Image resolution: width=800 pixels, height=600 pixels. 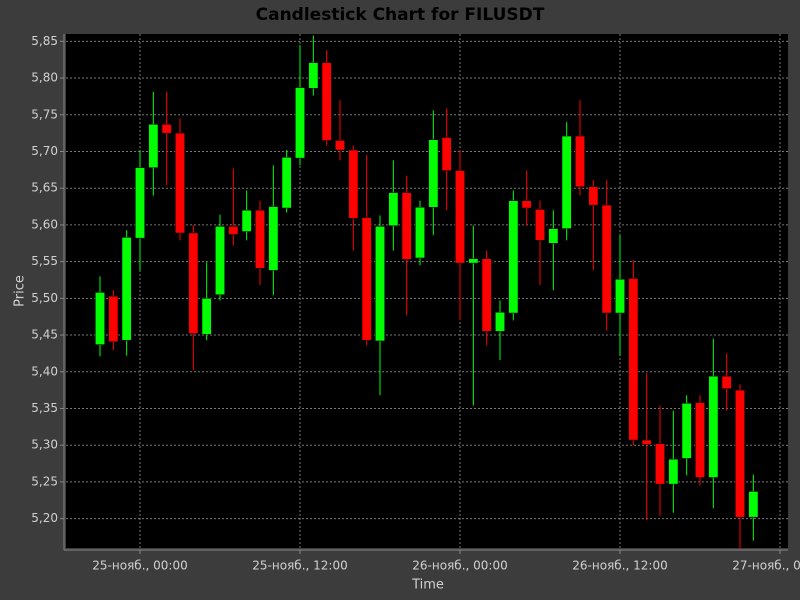 What do you see at coordinates (44, 151) in the screenshot?
I see `y-tick-label: 5,70` at bounding box center [44, 151].